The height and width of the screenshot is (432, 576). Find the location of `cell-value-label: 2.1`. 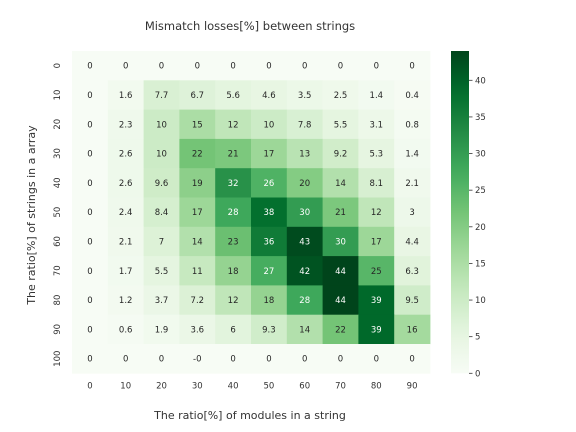

cell-value-label: 2.1 is located at coordinates (126, 242).